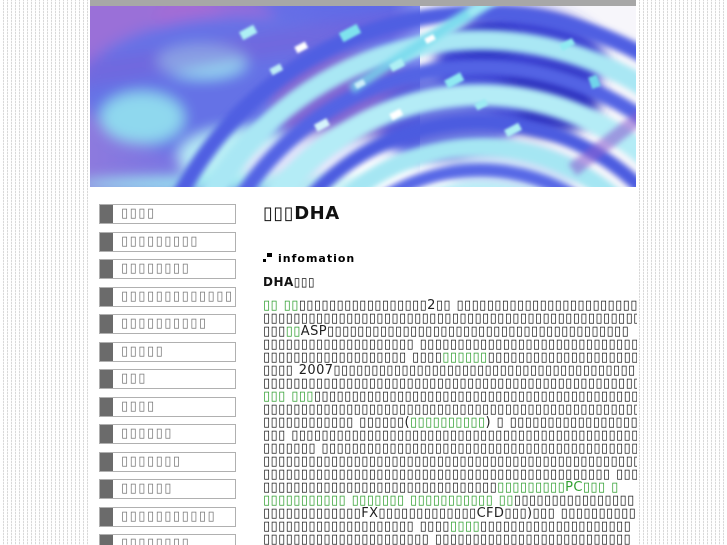  Describe the element at coordinates (558, 487) in the screenshot. I see `inline-text-link: ▯▯▯▯▯▯▯▯▯PC▯▯▯ ▯` at that location.